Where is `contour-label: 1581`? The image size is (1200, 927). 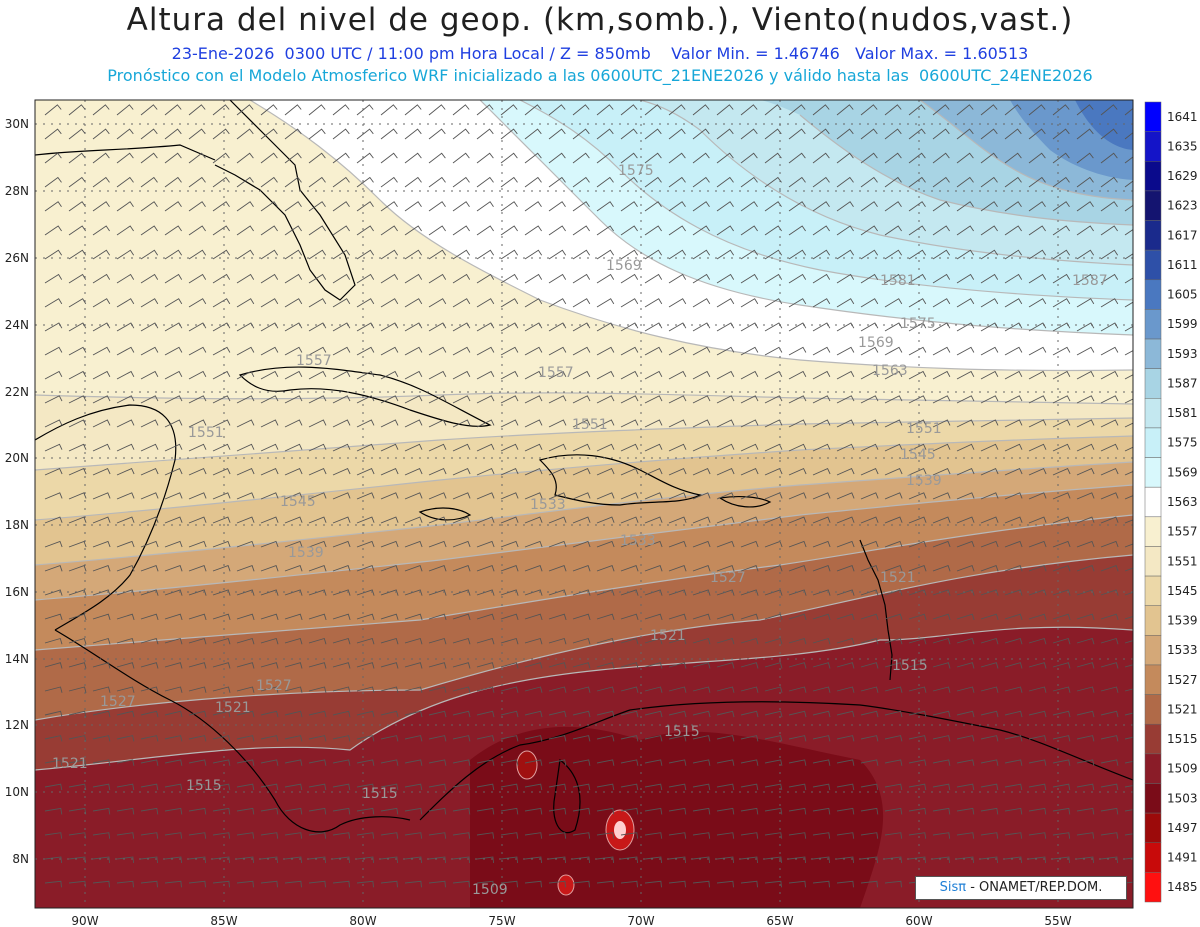 contour-label: 1581 is located at coordinates (898, 281).